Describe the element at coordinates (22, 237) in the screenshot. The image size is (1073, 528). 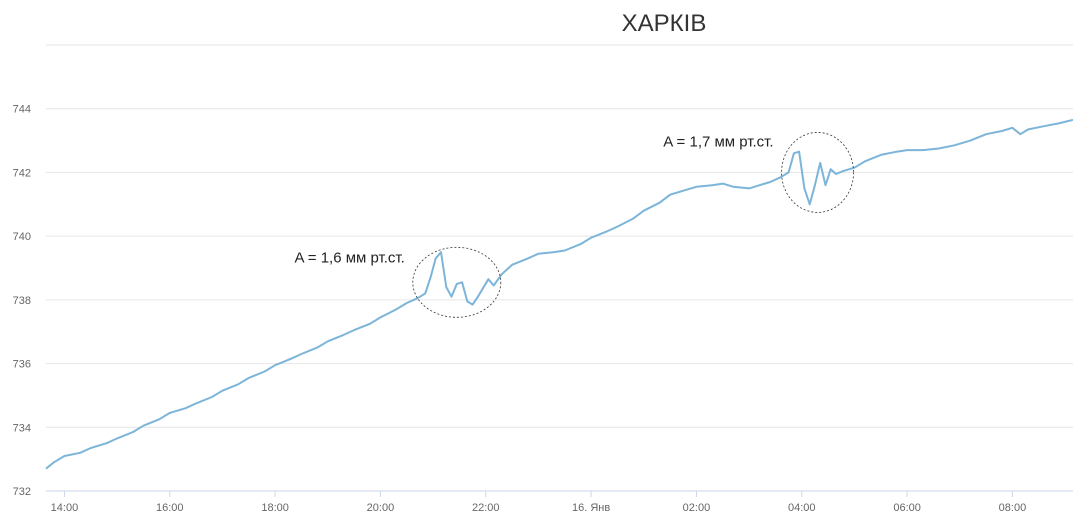
I see `y-tick-label: 740` at that location.